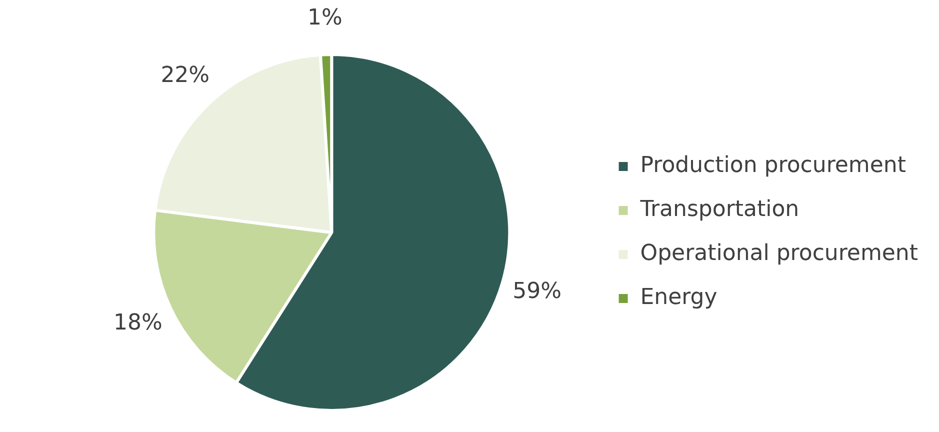 The width and height of the screenshot is (939, 432). Describe the element at coordinates (773, 165) in the screenshot. I see `legend-label: Production procurement` at that location.